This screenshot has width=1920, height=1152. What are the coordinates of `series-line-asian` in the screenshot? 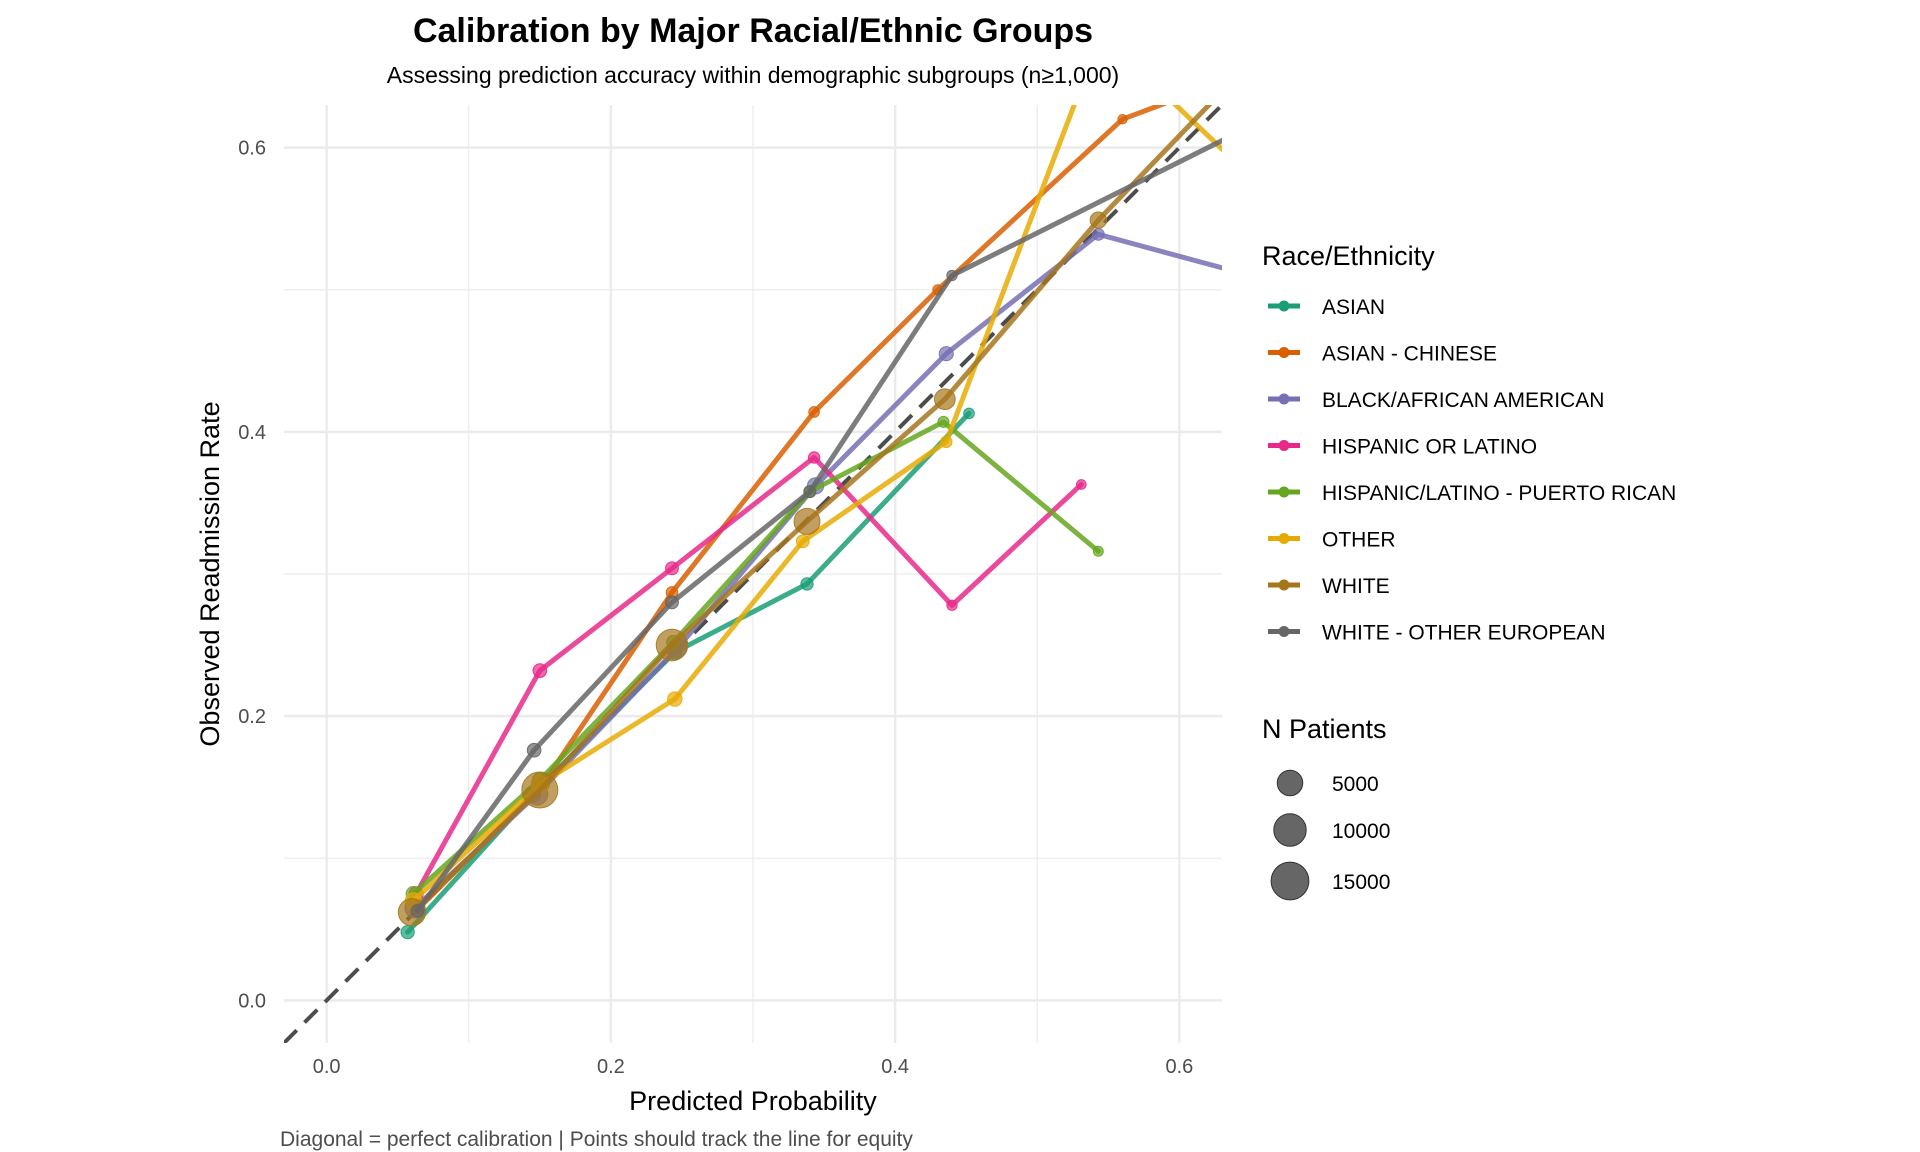 It's located at (688, 672).